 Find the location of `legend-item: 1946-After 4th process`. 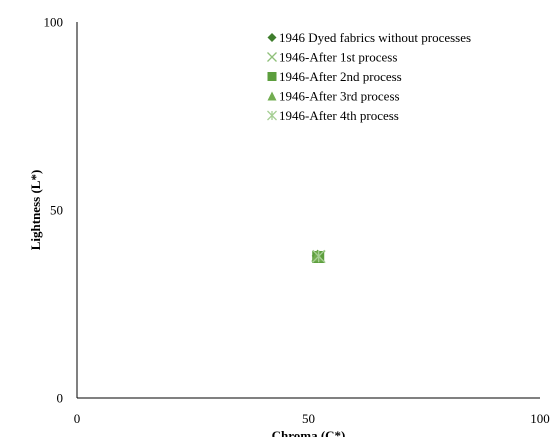

legend-item: 1946-After 4th process is located at coordinates (333, 115).